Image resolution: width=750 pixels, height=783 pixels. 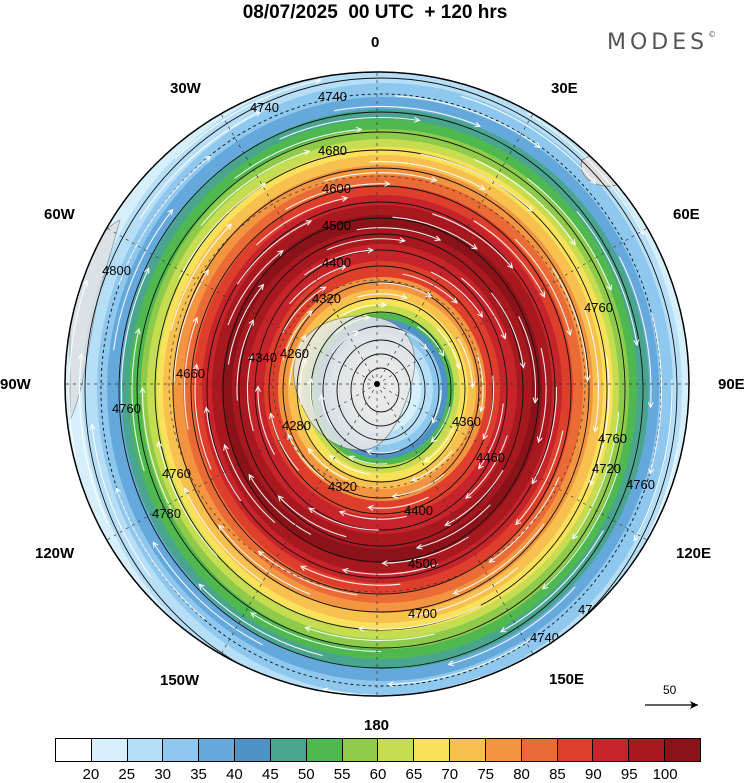 I want to click on logo-text: MODES, so click(x=658, y=42).